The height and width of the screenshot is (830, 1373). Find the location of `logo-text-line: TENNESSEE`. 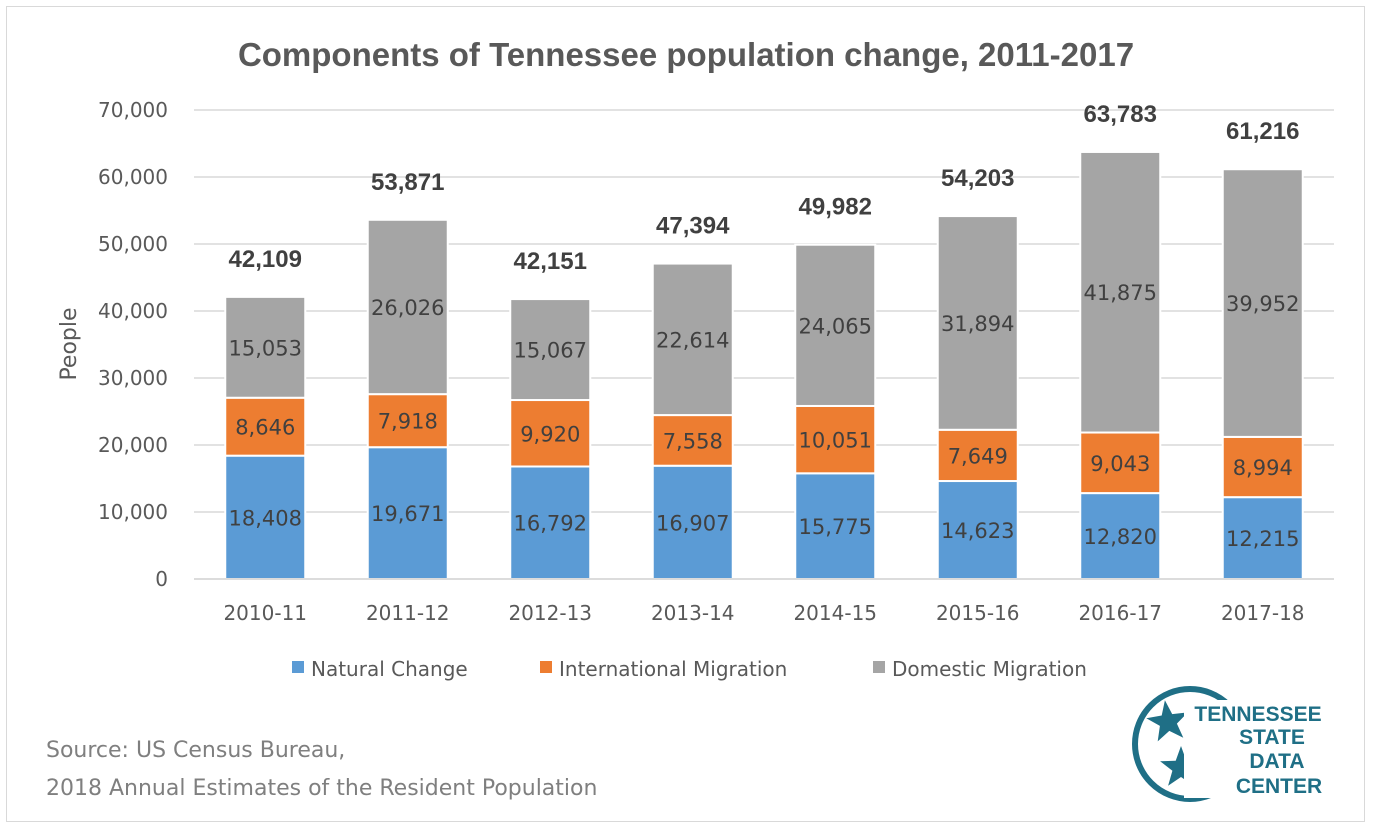

logo-text-line: TENNESSEE is located at coordinates (1257, 714).